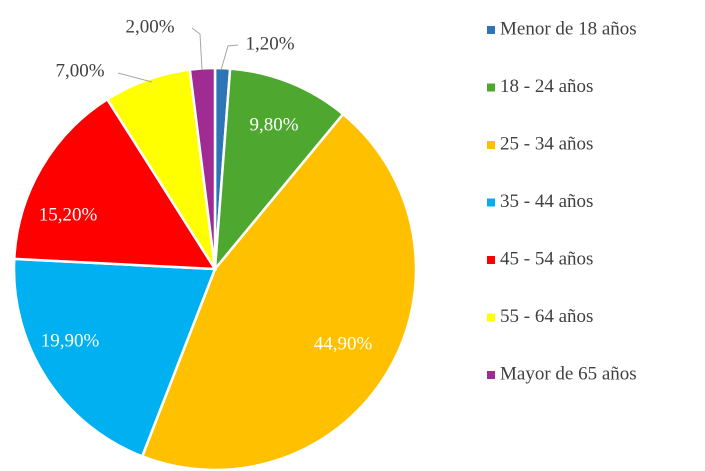 The height and width of the screenshot is (471, 705). I want to click on legend-label: 18 - 24 años, so click(546, 86).